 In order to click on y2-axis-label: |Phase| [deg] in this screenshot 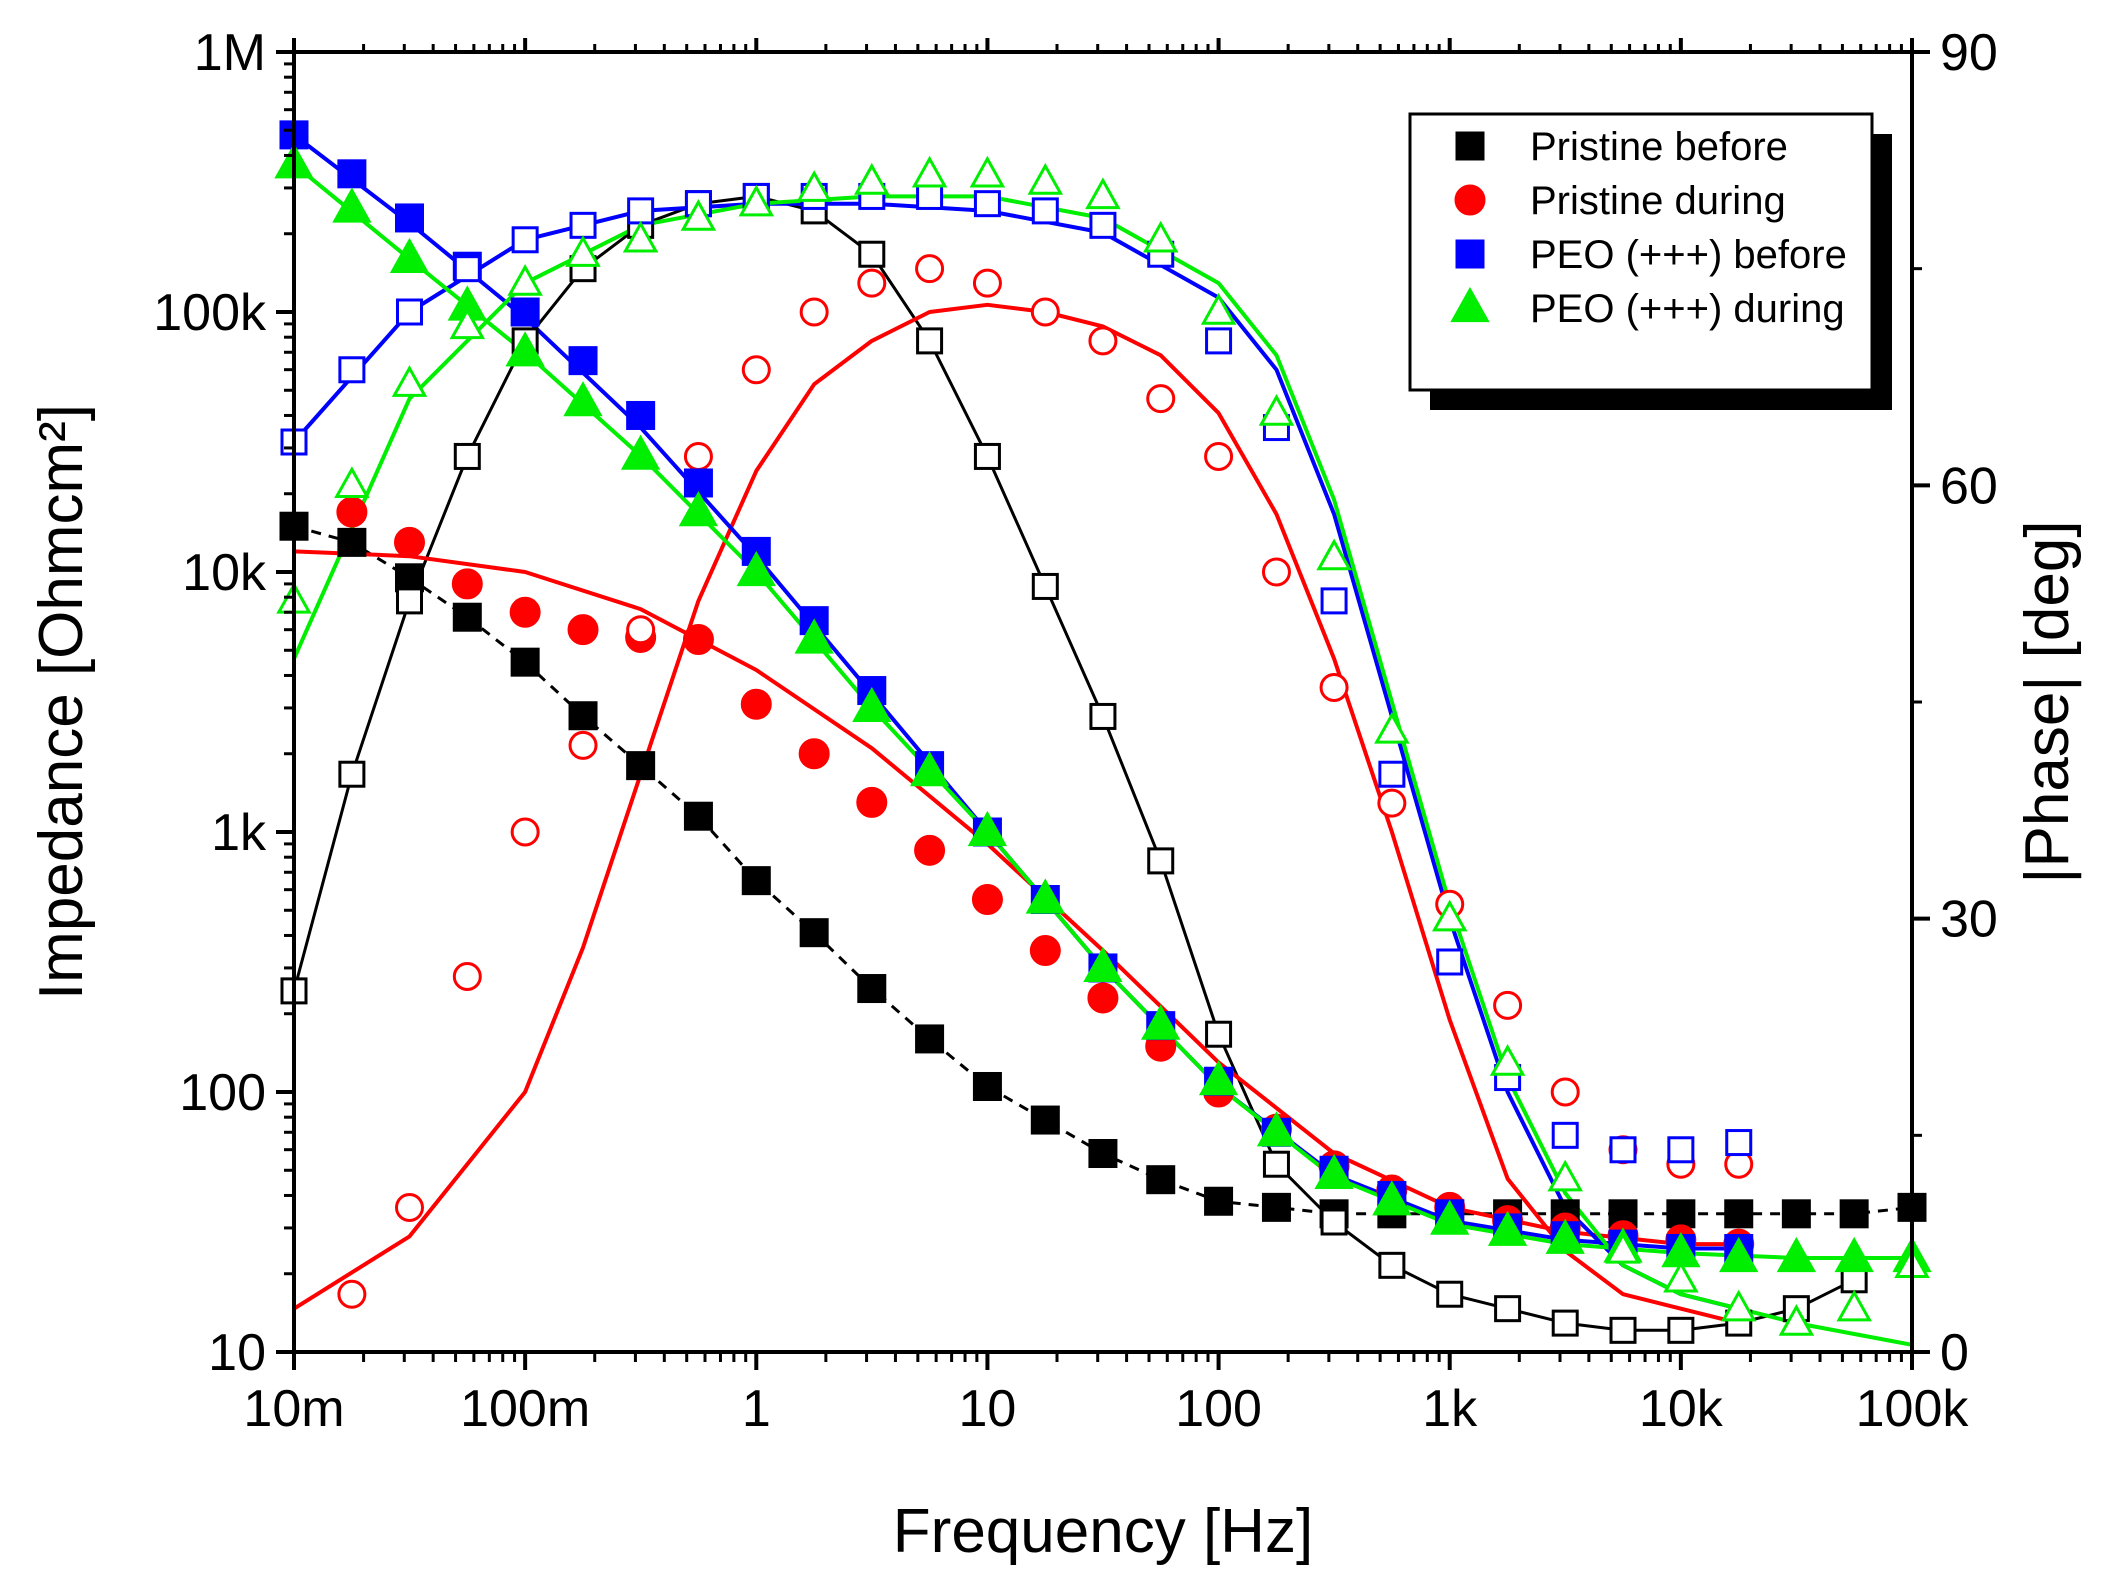, I will do `click(2047, 701)`.